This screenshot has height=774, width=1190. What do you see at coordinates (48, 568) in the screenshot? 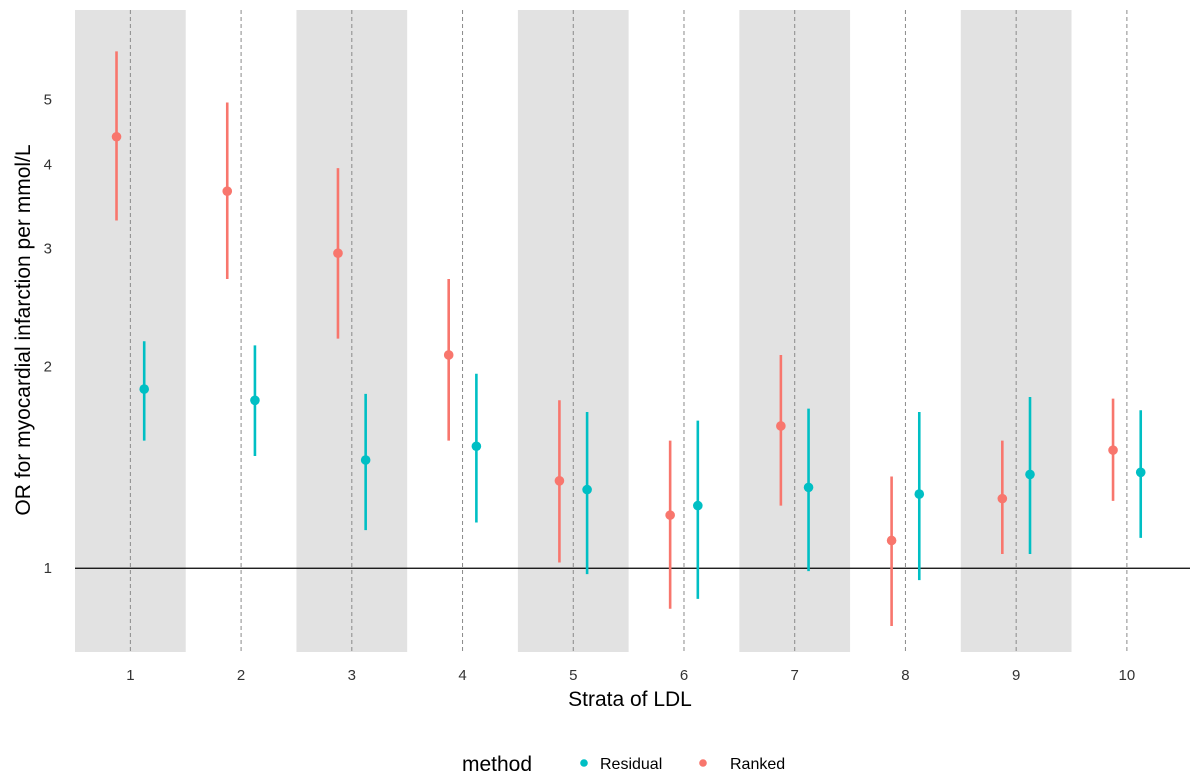
I see `y-tick-label-1: 1` at bounding box center [48, 568].